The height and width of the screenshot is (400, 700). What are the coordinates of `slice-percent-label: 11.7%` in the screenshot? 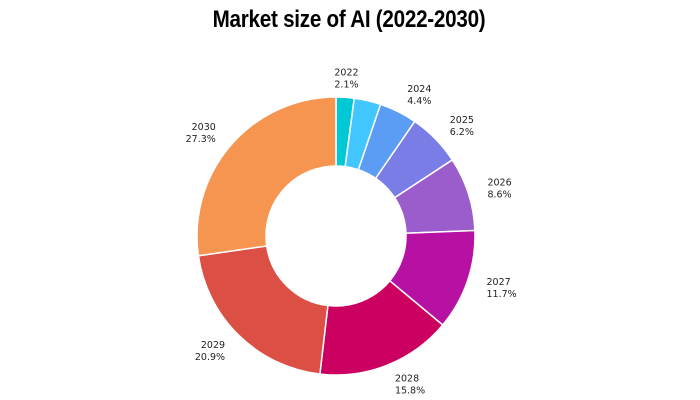 It's located at (502, 294).